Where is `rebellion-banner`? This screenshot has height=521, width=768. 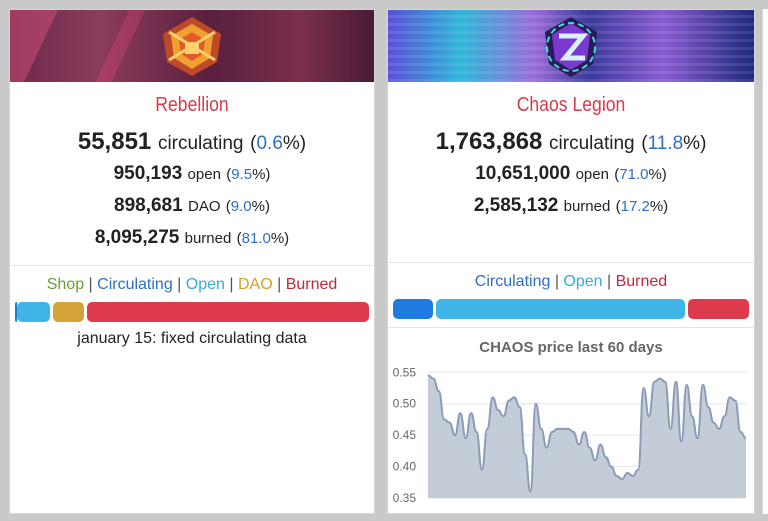
rebellion-banner is located at coordinates (192, 46).